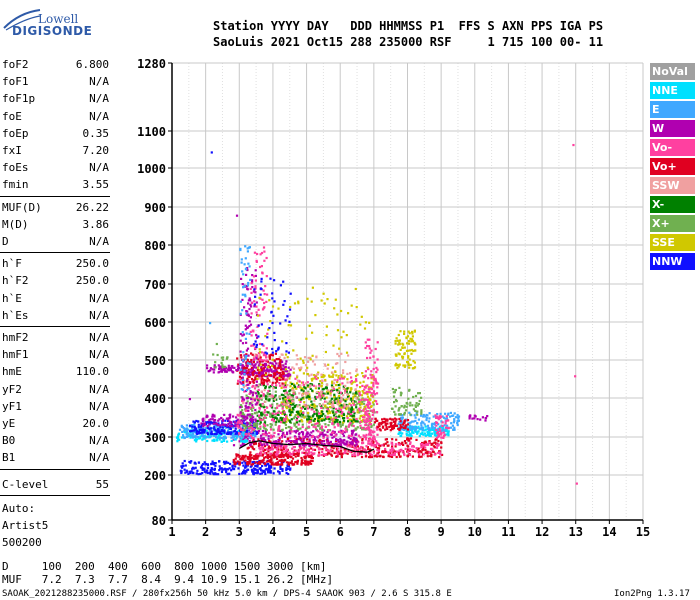  Describe the element at coordinates (672, 109) in the screenshot. I see `legend-item-e: E` at that location.